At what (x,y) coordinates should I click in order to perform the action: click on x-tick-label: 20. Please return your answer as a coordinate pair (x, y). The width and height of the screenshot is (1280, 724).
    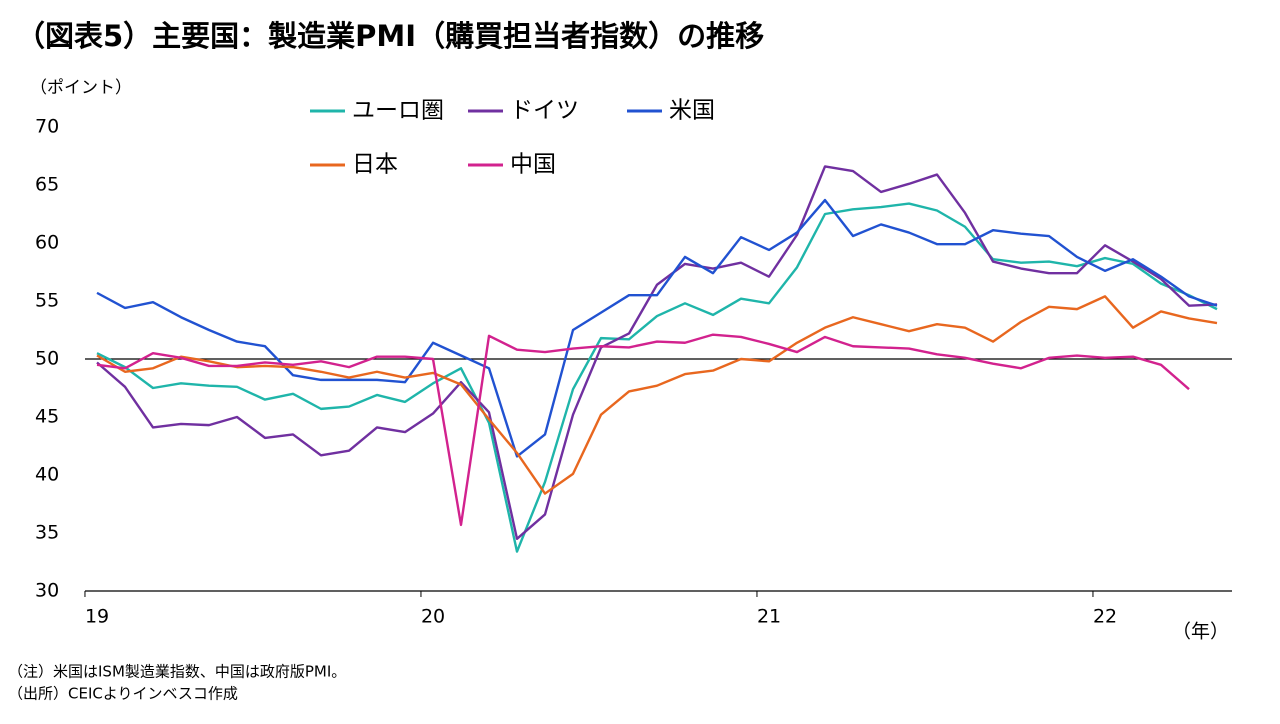
    Looking at the image, I should click on (433, 617).